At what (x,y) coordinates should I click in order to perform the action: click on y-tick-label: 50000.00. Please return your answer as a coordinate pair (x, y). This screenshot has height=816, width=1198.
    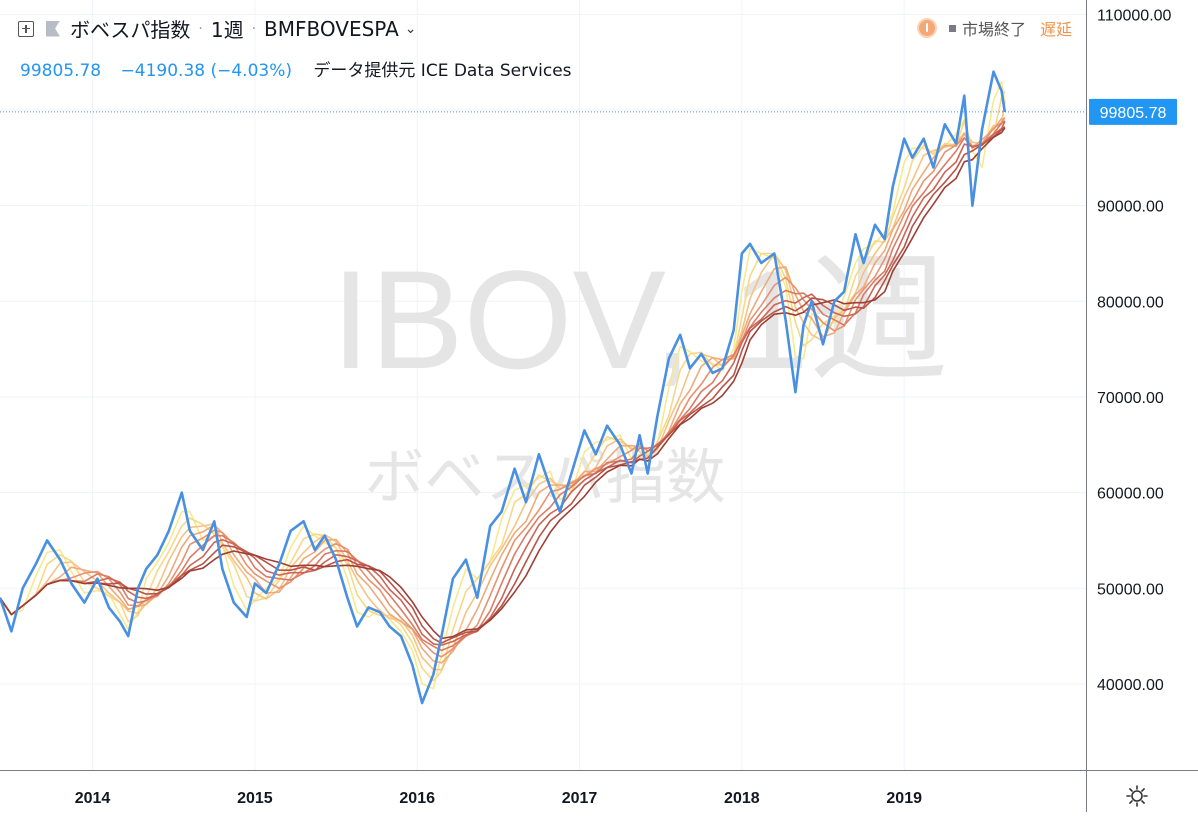
    Looking at the image, I should click on (1130, 589).